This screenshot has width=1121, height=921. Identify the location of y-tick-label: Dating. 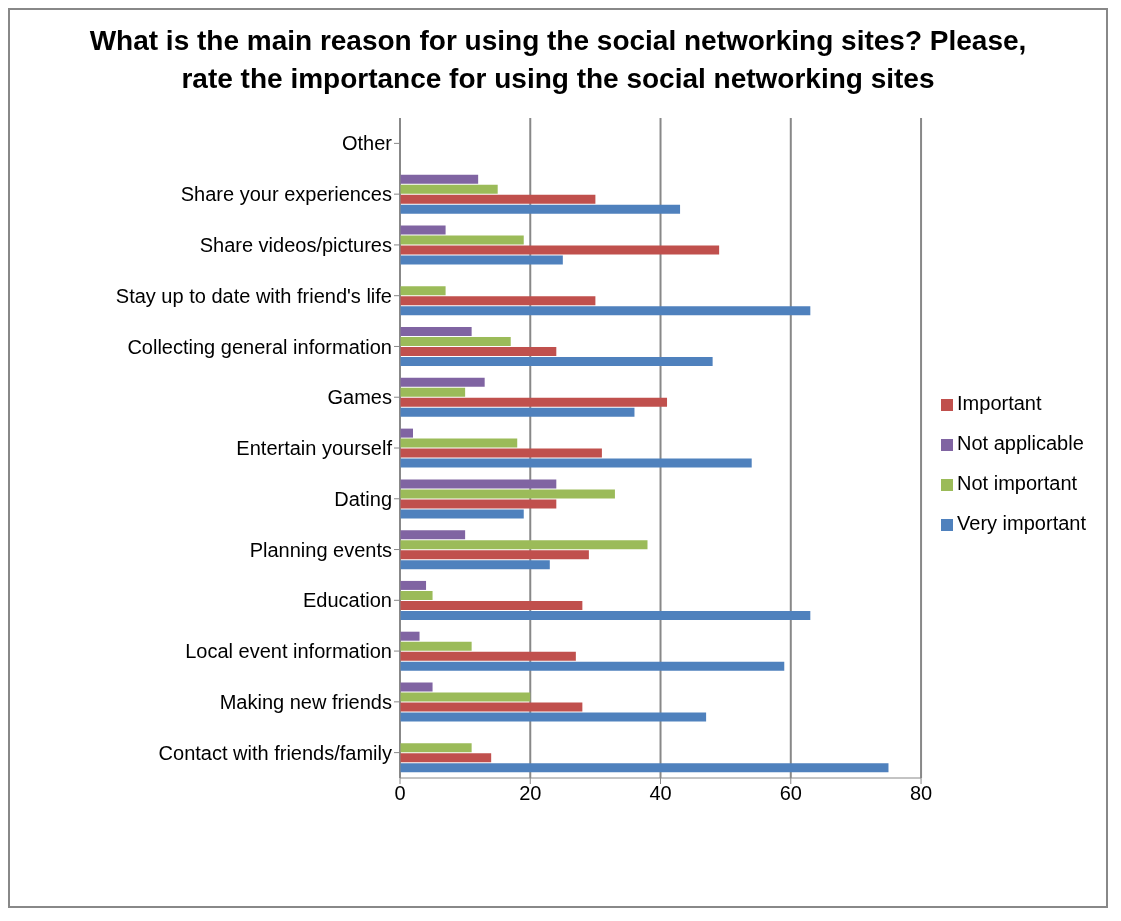
(363, 498).